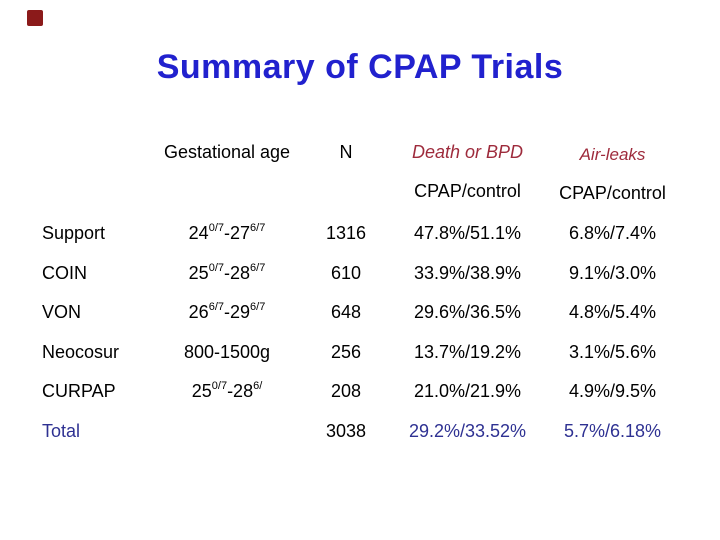 This screenshot has height=540, width=720. Describe the element at coordinates (612, 272) in the screenshot. I see `air-leaks-value: 9.1%/3.0%` at that location.